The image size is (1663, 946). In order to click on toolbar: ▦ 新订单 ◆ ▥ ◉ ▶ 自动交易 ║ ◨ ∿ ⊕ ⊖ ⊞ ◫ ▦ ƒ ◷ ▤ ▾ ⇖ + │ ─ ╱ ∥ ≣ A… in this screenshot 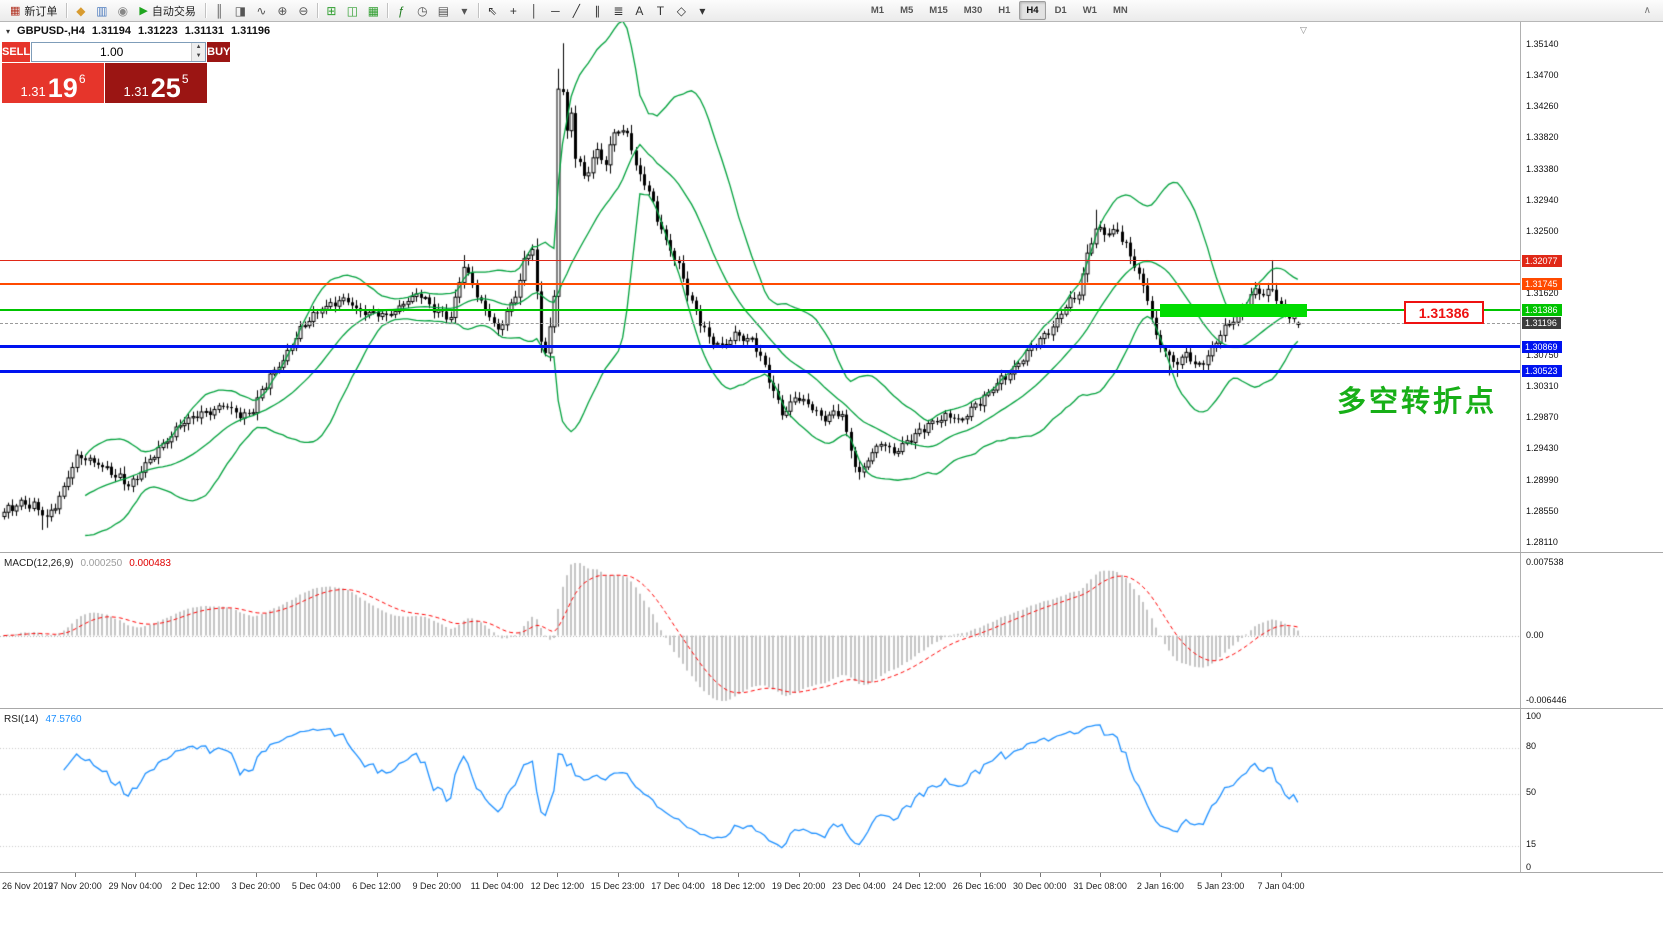, I will do `click(831, 11)`.